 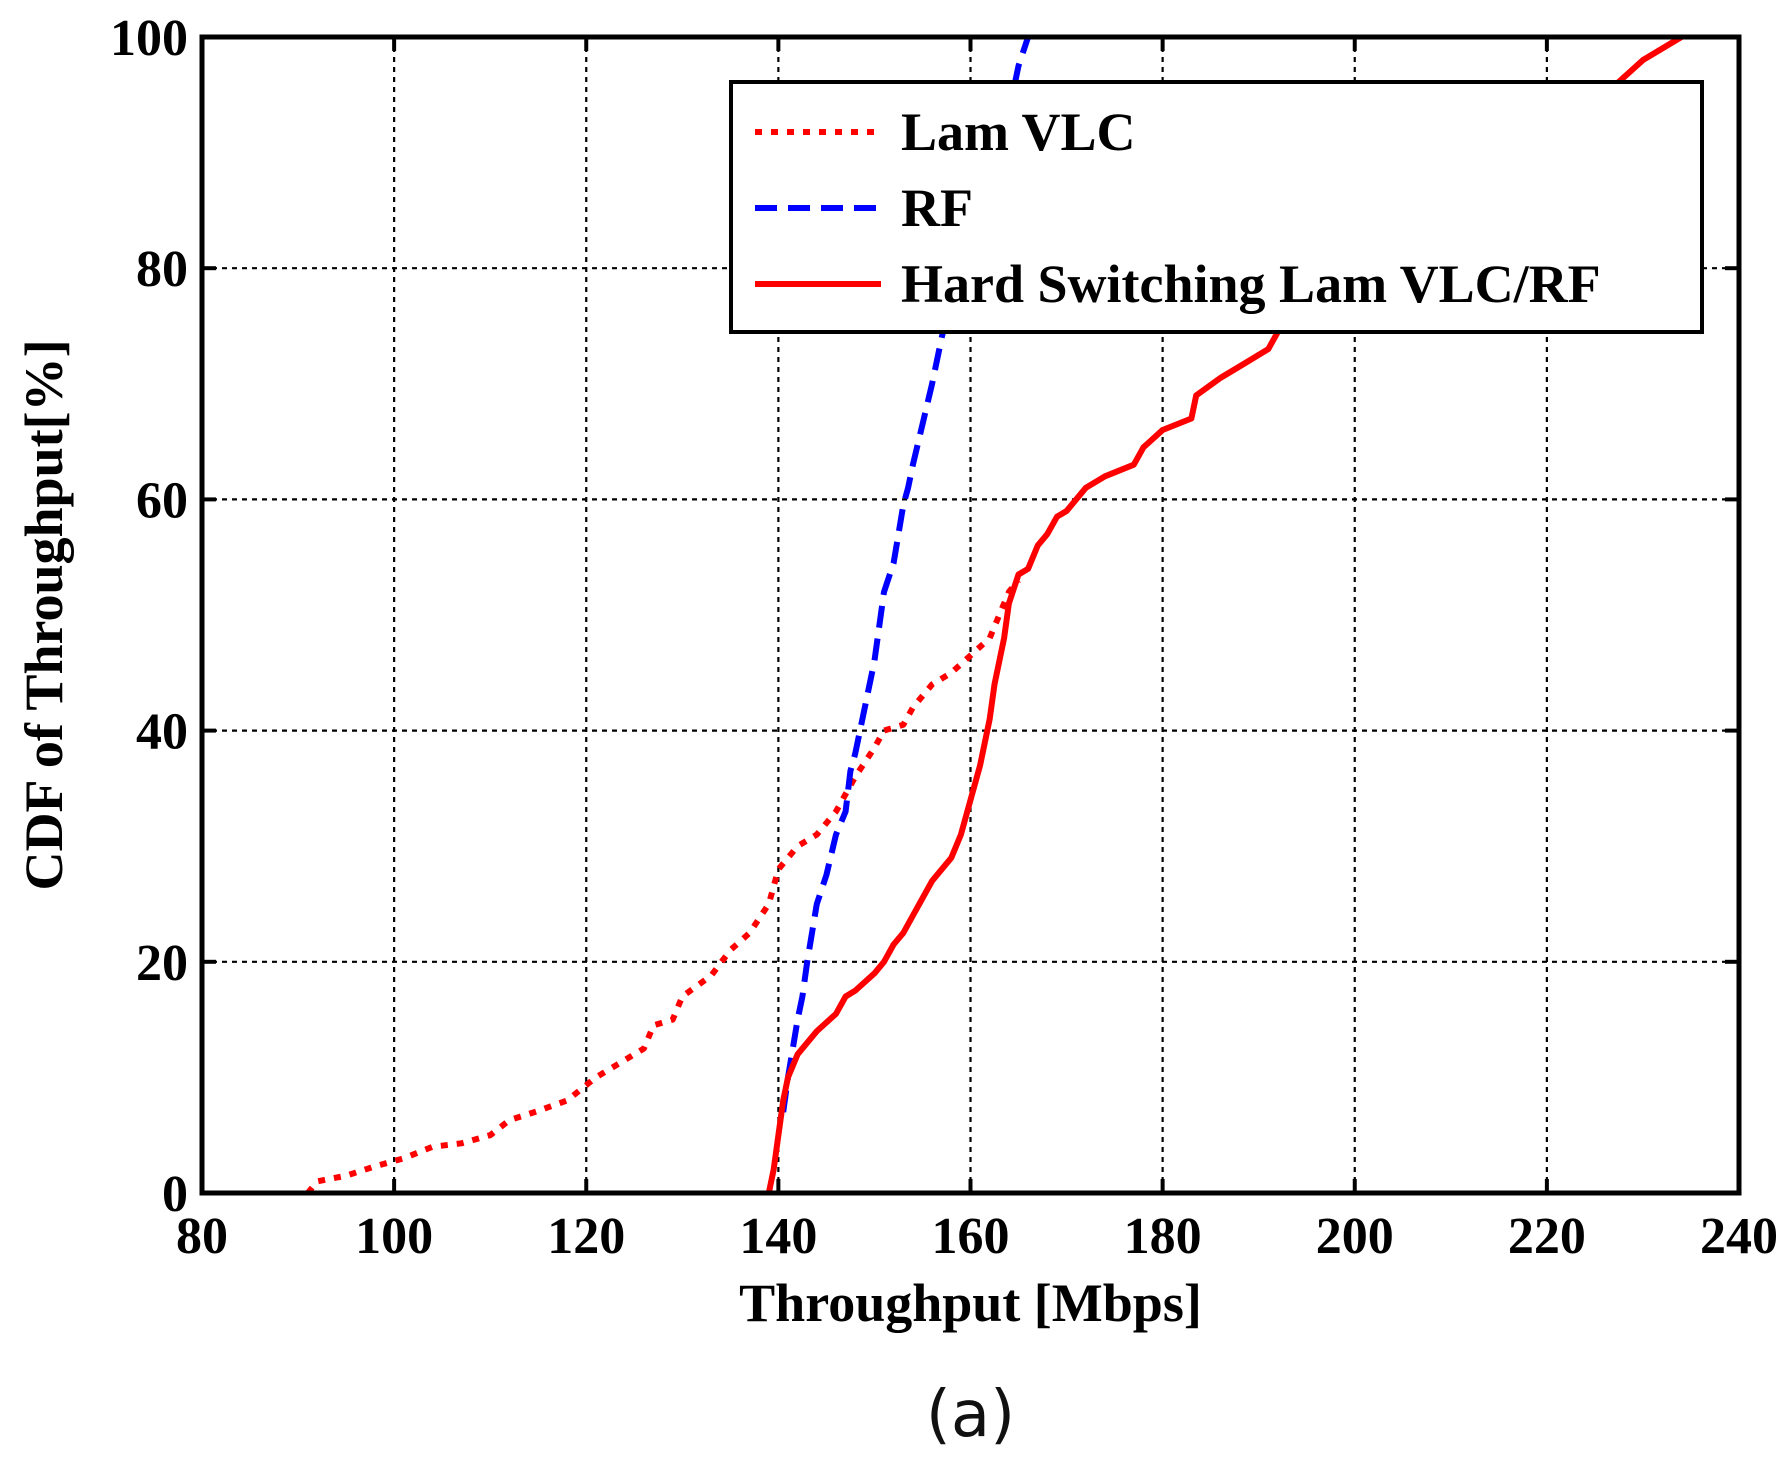 I want to click on x-tick-label: 220, so click(x=1547, y=1236).